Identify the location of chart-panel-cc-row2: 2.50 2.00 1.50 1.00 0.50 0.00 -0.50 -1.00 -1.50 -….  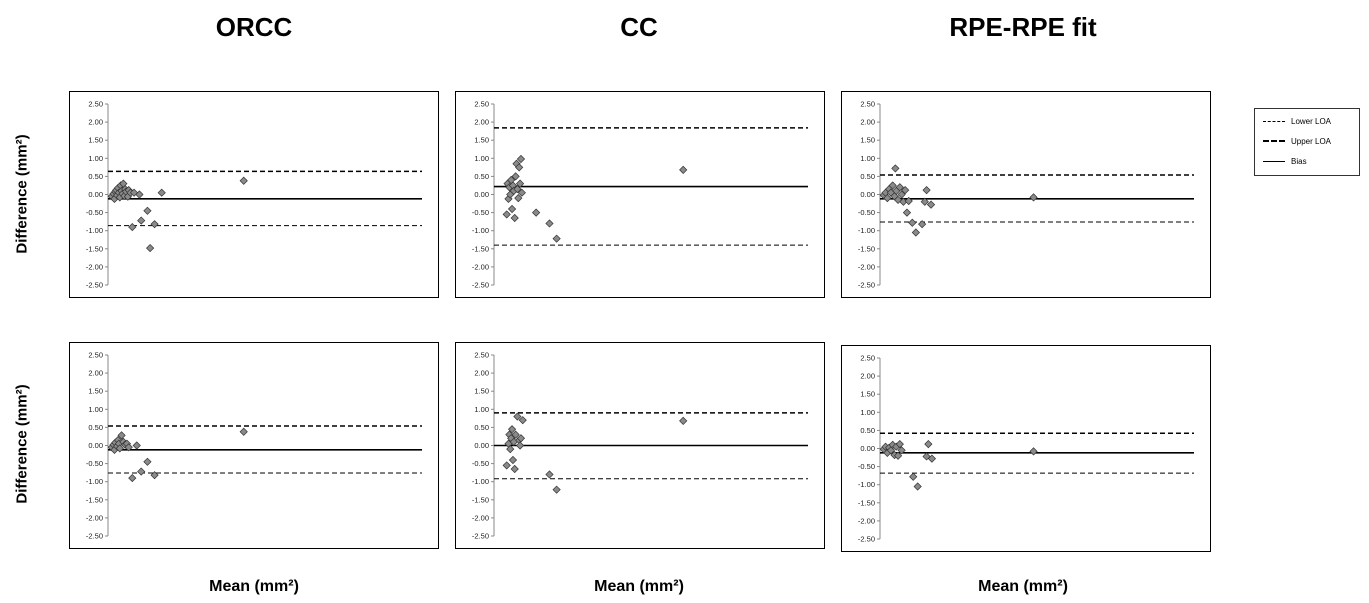
(640, 445).